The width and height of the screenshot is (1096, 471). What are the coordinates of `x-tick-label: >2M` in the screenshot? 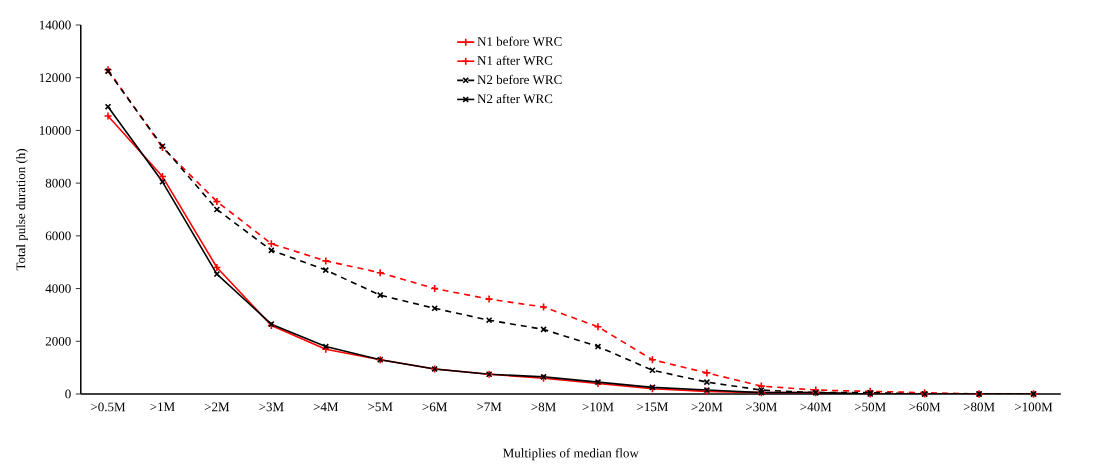 It's located at (217, 407).